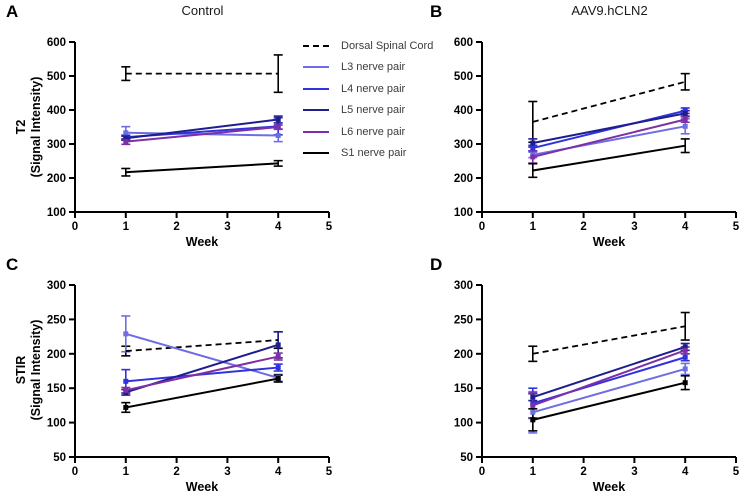  I want to click on legend-item-label: L5 nerve pair, so click(373, 110).